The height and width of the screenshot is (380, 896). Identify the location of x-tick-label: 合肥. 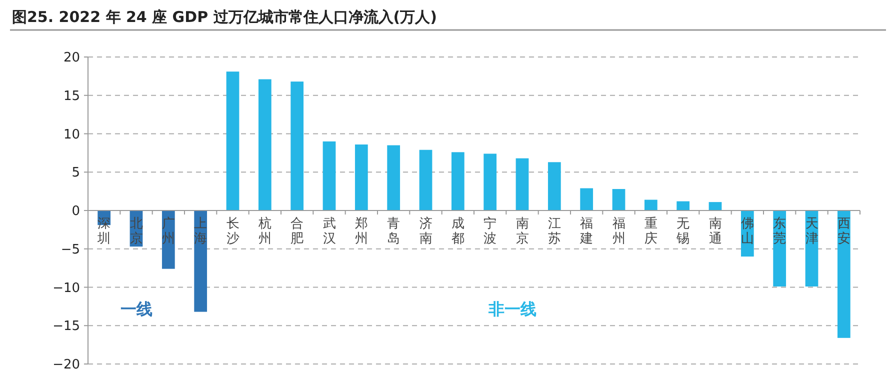
(297, 231).